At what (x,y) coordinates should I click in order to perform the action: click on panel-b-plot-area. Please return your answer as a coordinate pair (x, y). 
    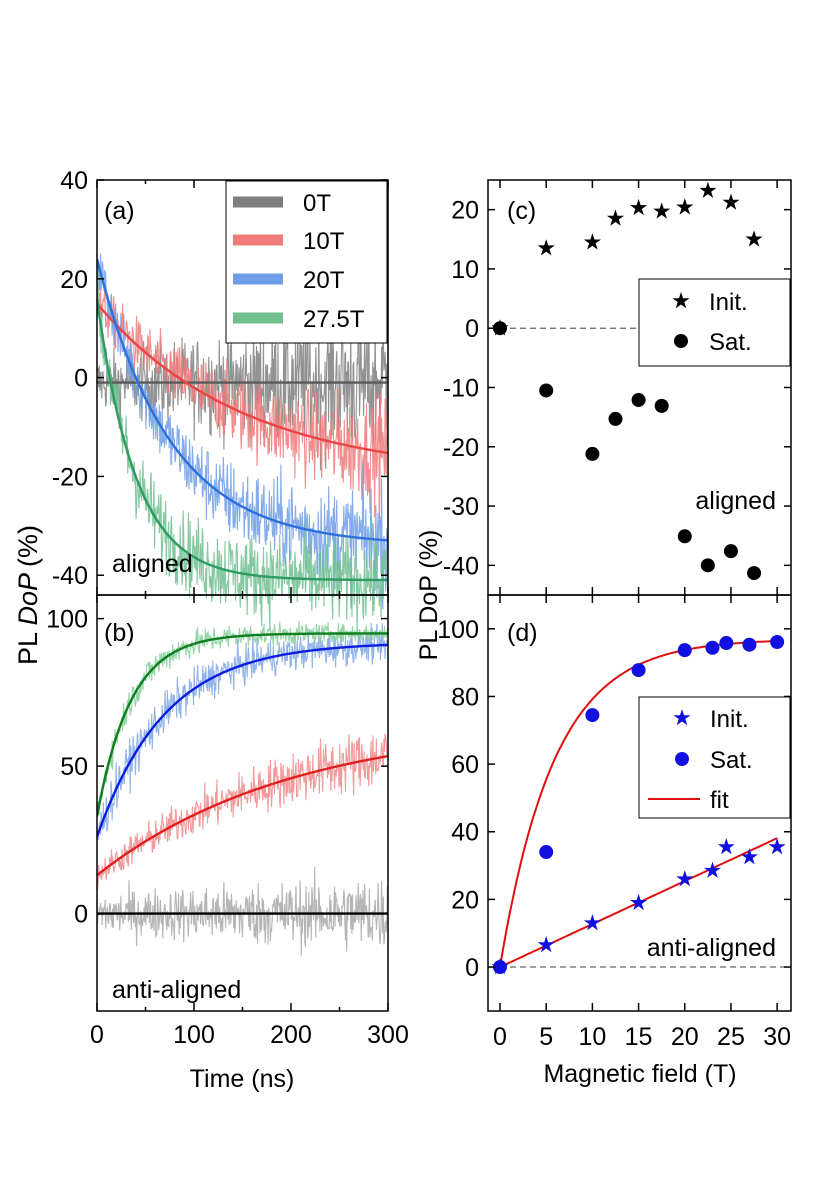
    Looking at the image, I should click on (242, 788).